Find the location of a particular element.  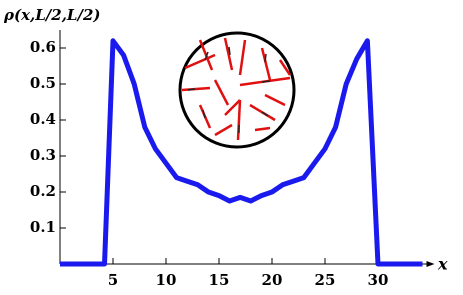

x-tick-label: 15 is located at coordinates (219, 280).